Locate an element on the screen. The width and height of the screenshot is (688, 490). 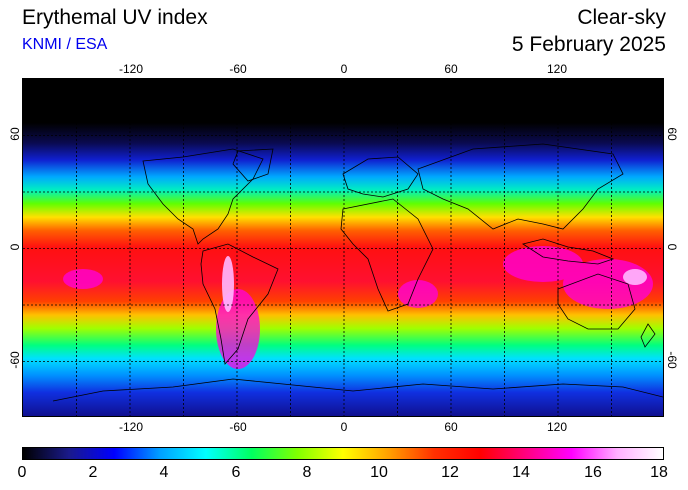
lon-tick-top: 60 is located at coordinates (451, 69).